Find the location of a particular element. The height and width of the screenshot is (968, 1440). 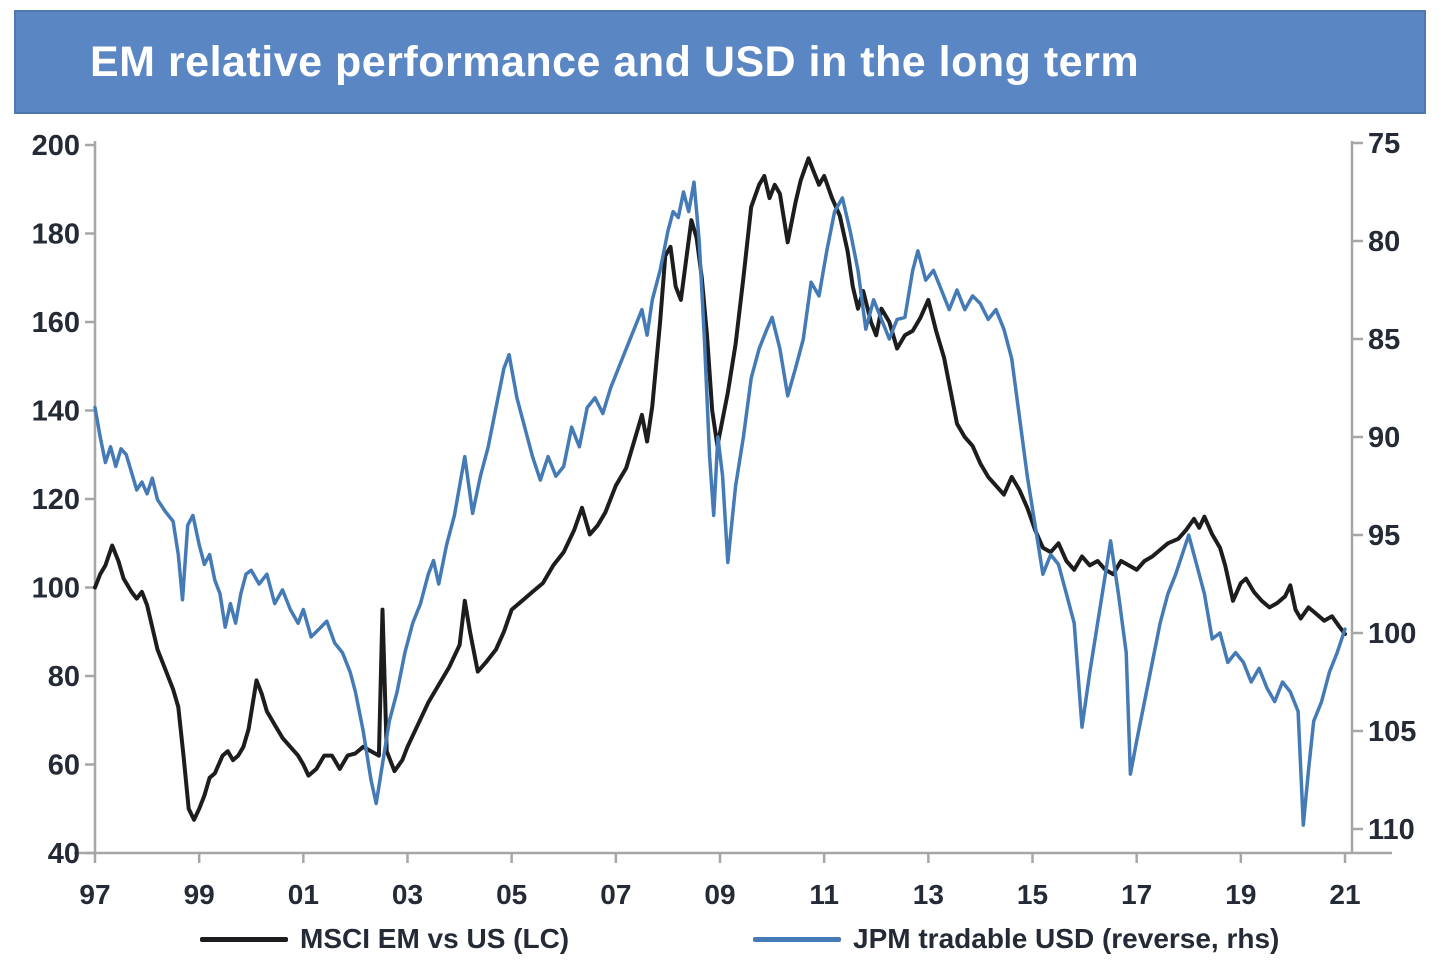

x-tick-label: 15 is located at coordinates (1032, 894).